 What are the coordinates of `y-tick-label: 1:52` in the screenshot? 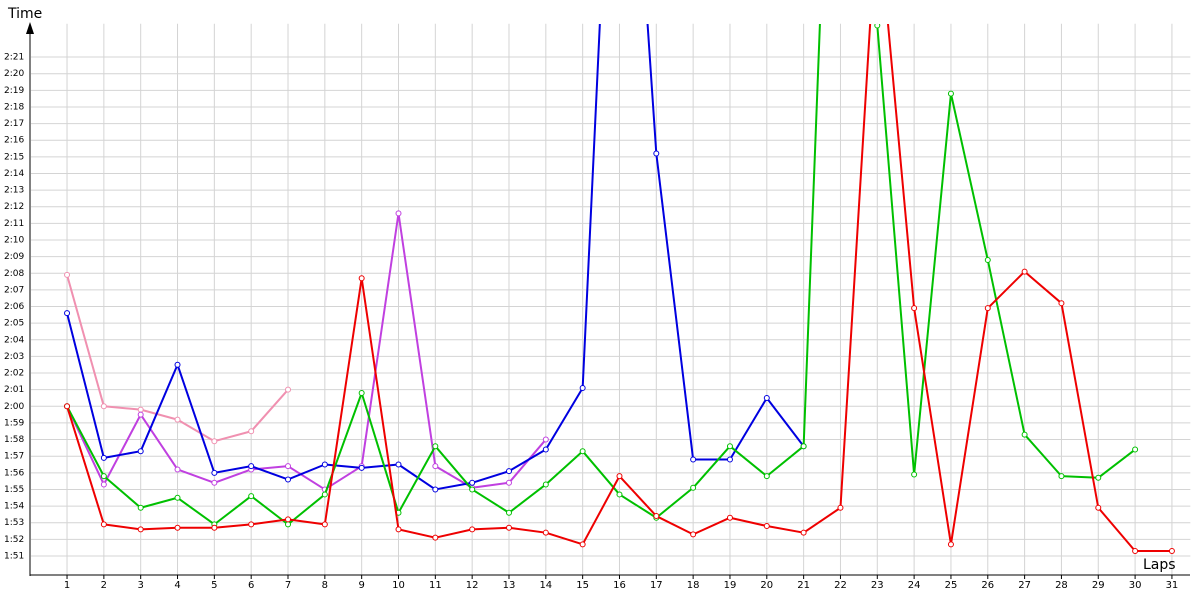 It's located at (14, 540).